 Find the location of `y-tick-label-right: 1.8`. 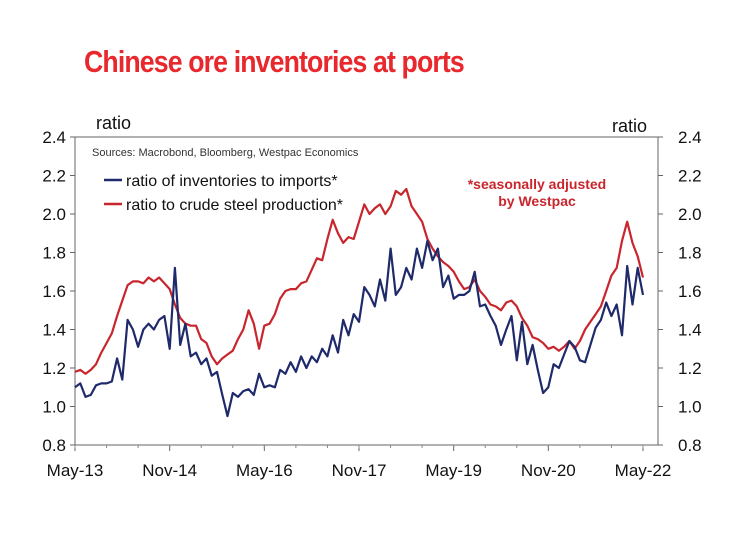

y-tick-label-right: 1.8 is located at coordinates (690, 253).